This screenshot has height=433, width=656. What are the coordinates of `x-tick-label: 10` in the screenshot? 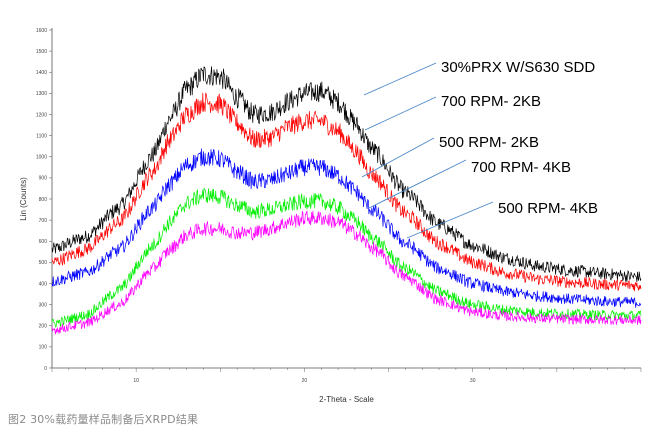 It's located at (136, 381).